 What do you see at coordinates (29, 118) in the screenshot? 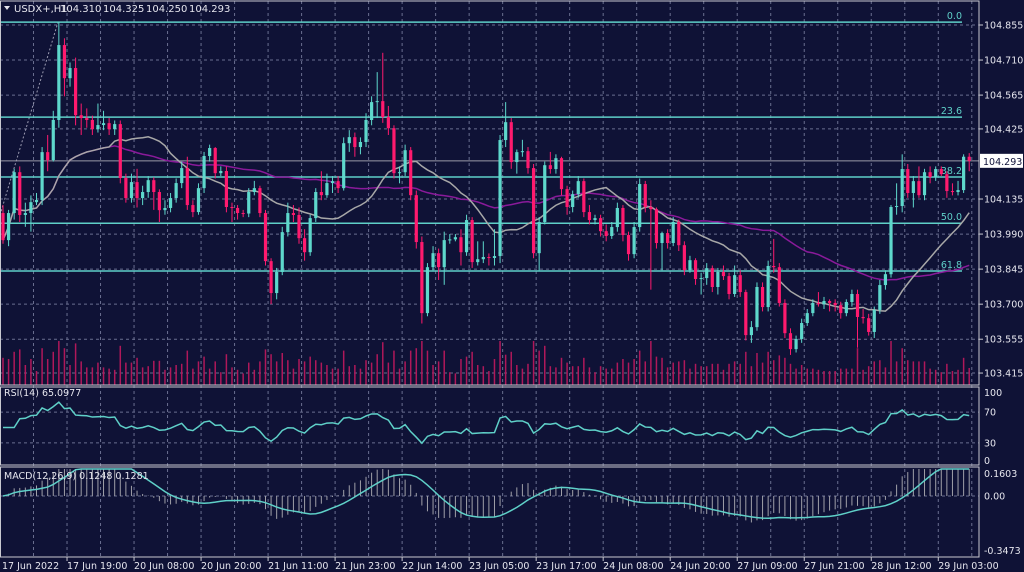
I see `fibonacci-trendline` at bounding box center [29, 118].